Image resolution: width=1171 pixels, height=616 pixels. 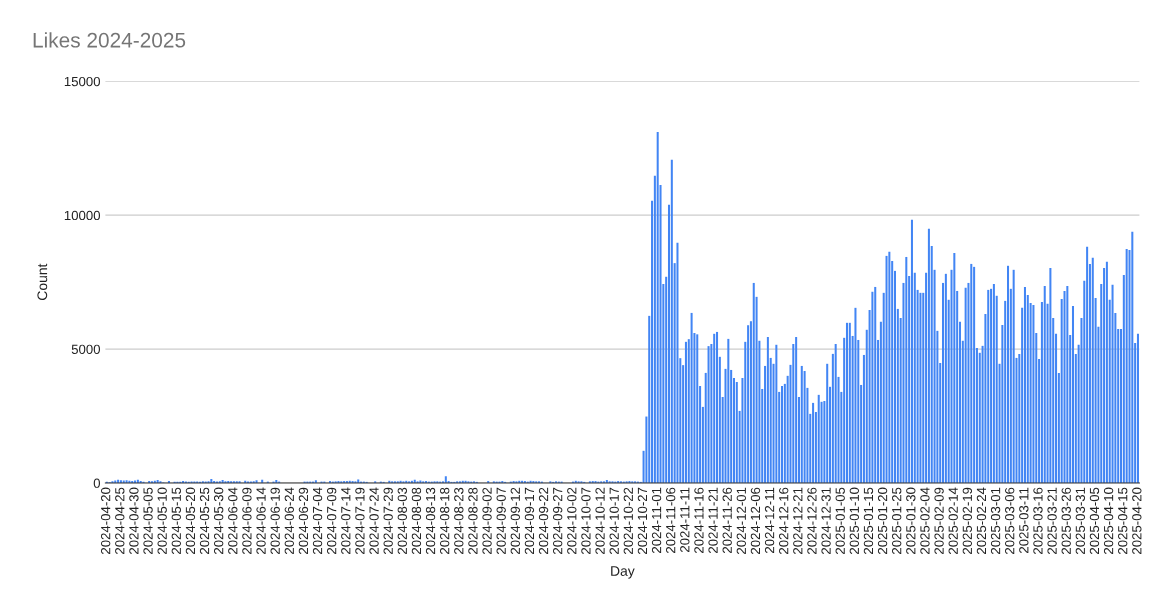 I want to click on x-tick-label: 2024-07-04, so click(x=317, y=520).